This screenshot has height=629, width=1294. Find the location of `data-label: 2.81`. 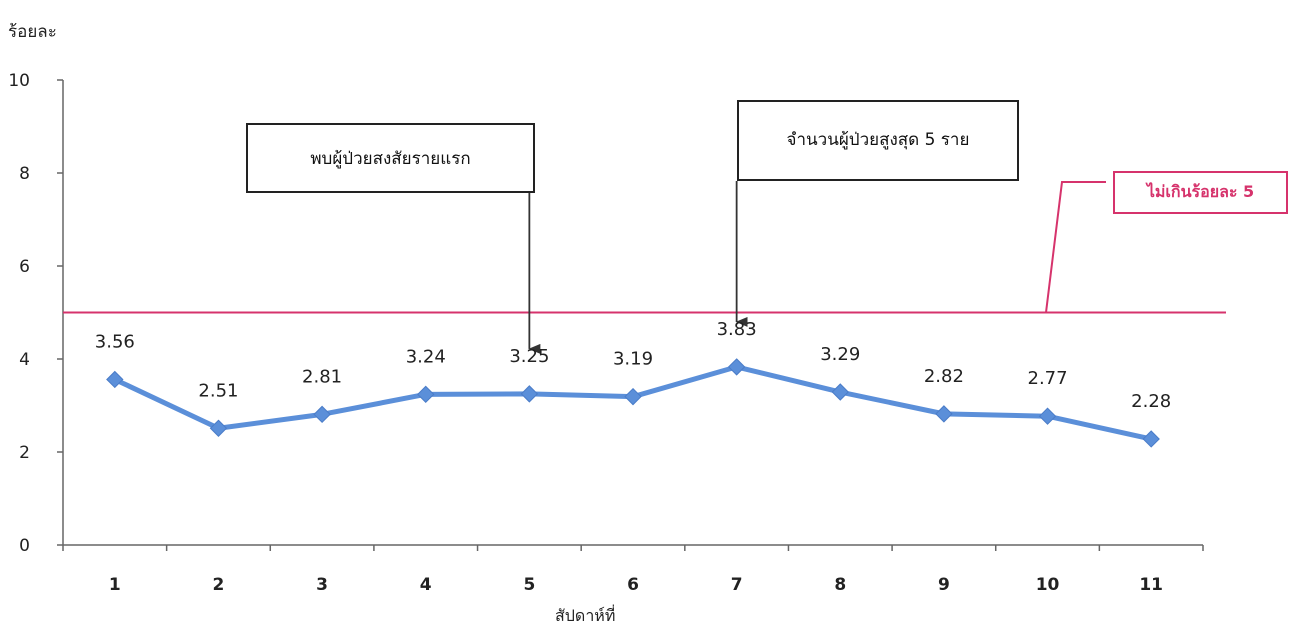

data-label: 2.81 is located at coordinates (322, 376).